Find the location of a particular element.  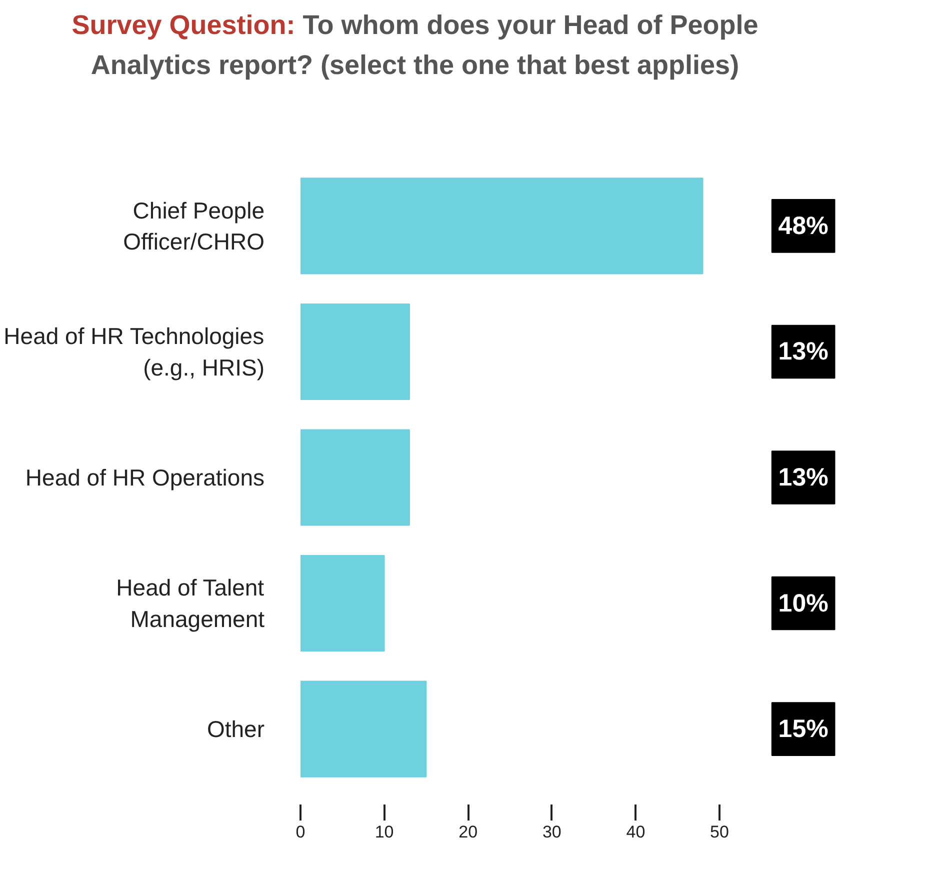

x-tick-label: 0 is located at coordinates (301, 832).